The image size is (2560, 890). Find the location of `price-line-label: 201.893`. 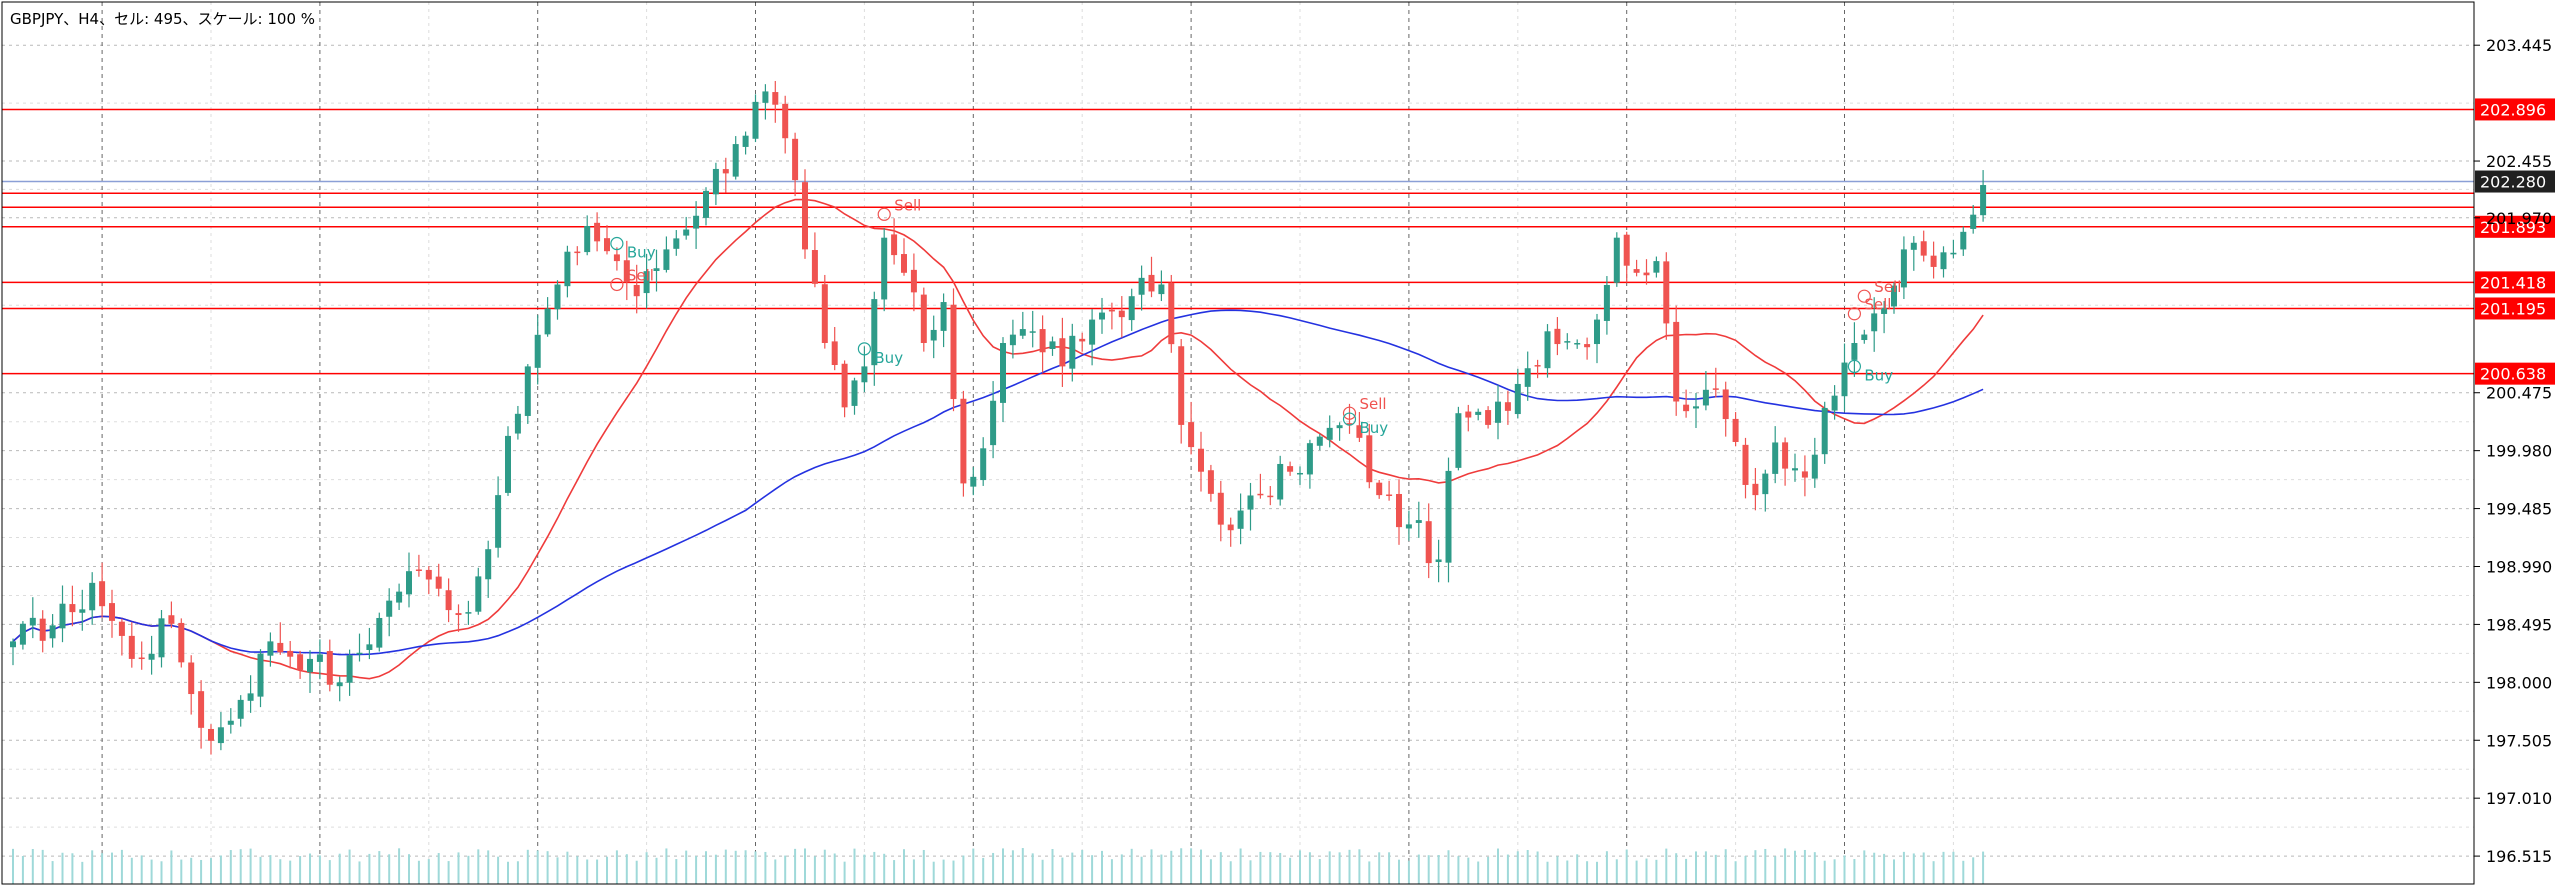

price-line-label: 201.893 is located at coordinates (2513, 227).